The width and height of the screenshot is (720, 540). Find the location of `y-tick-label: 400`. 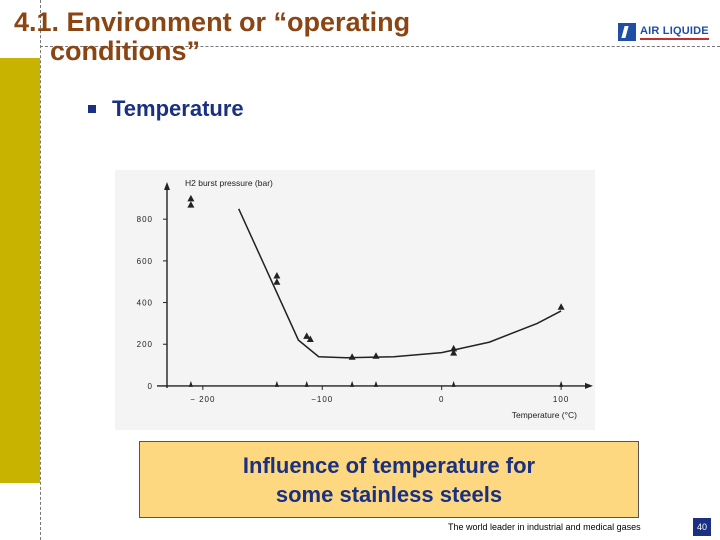

y-tick-label: 400 is located at coordinates (145, 303).